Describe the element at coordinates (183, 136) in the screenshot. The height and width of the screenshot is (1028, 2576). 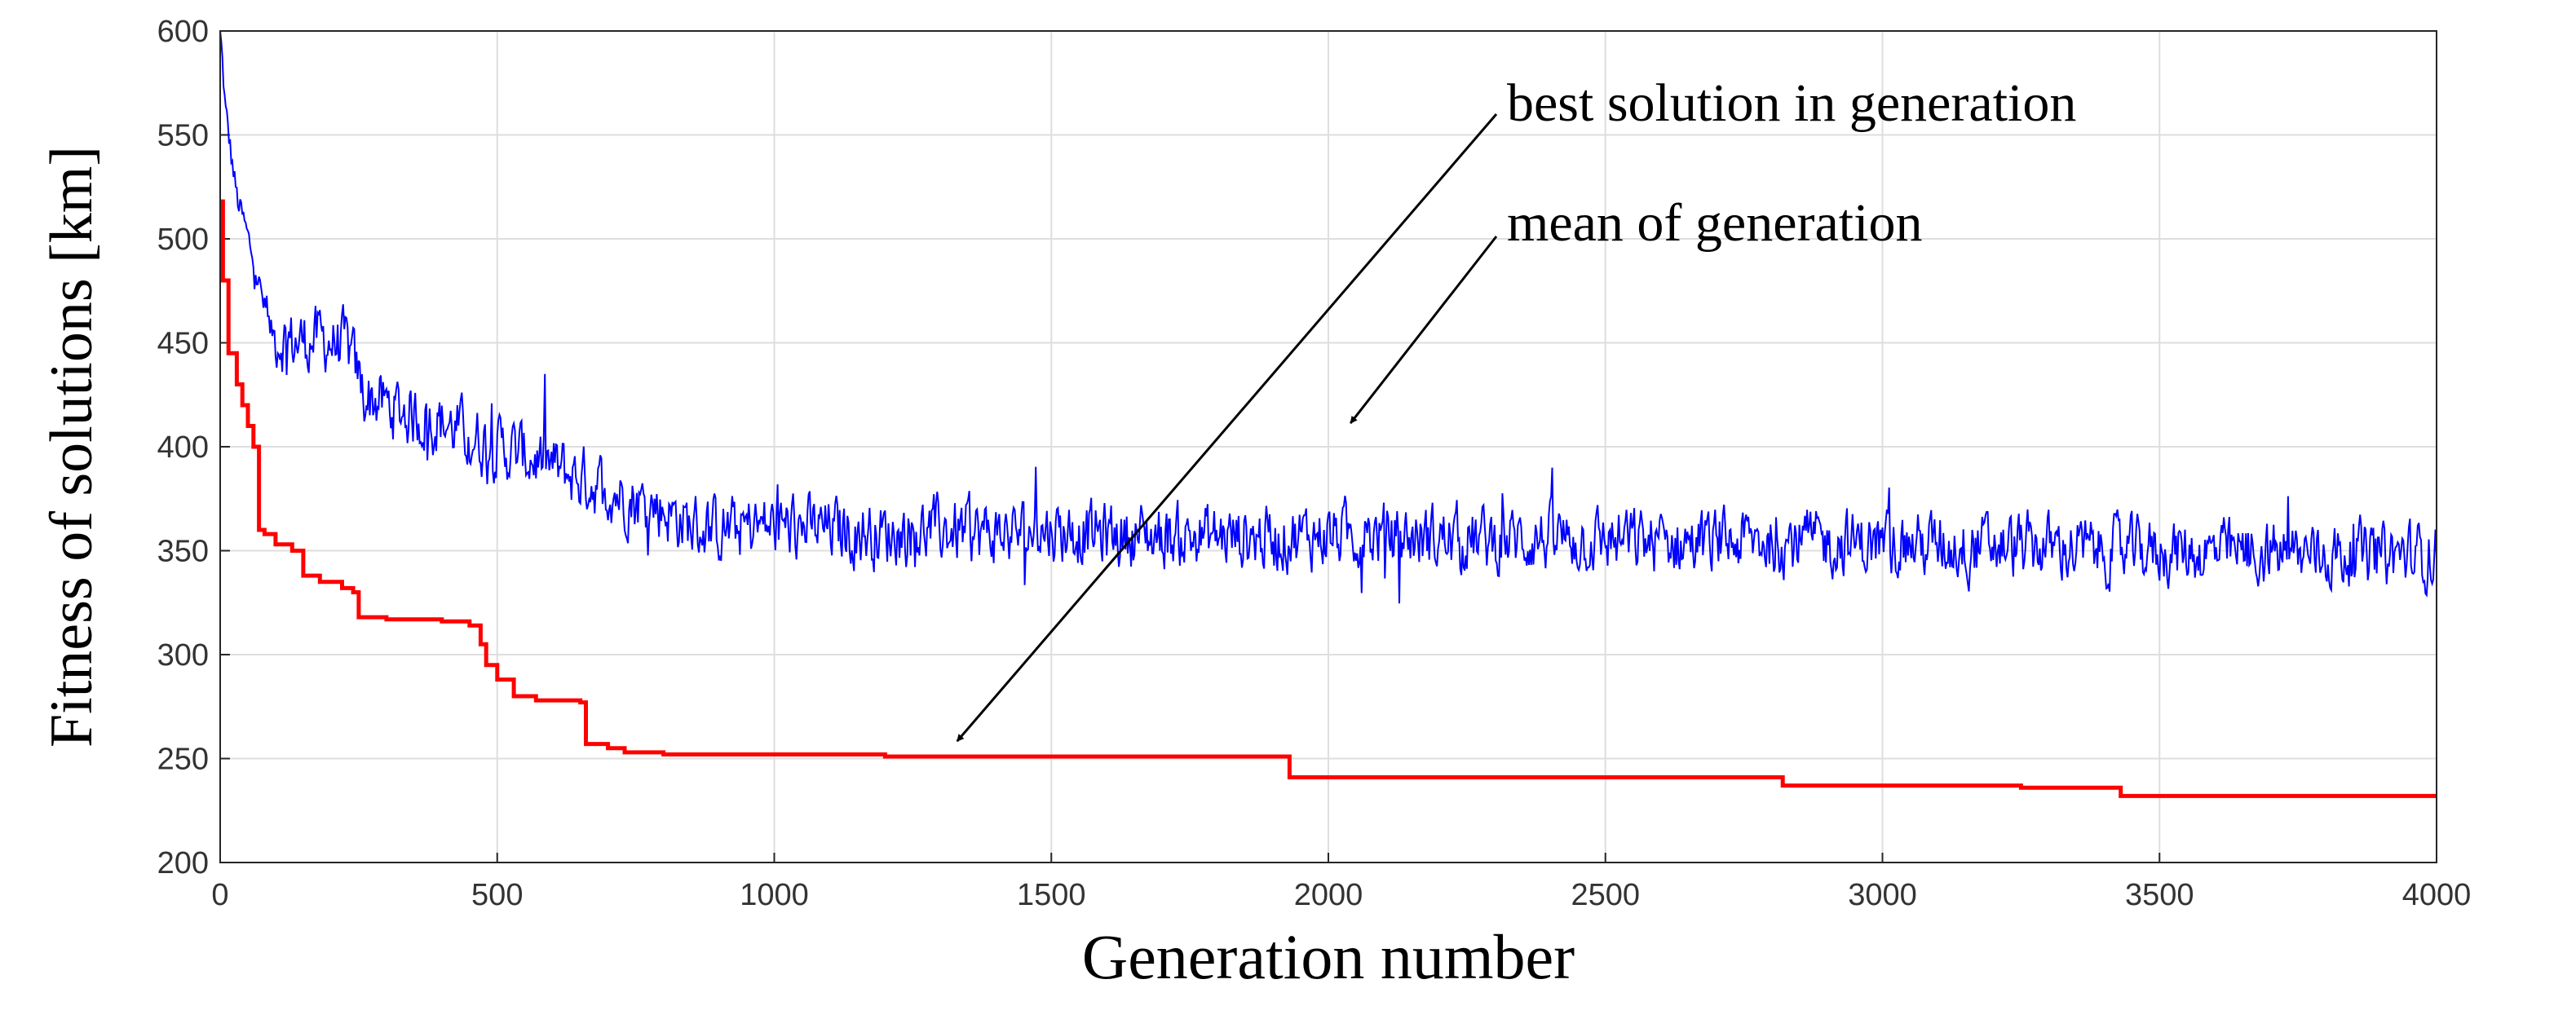
I see `y-tick-label: 550` at that location.